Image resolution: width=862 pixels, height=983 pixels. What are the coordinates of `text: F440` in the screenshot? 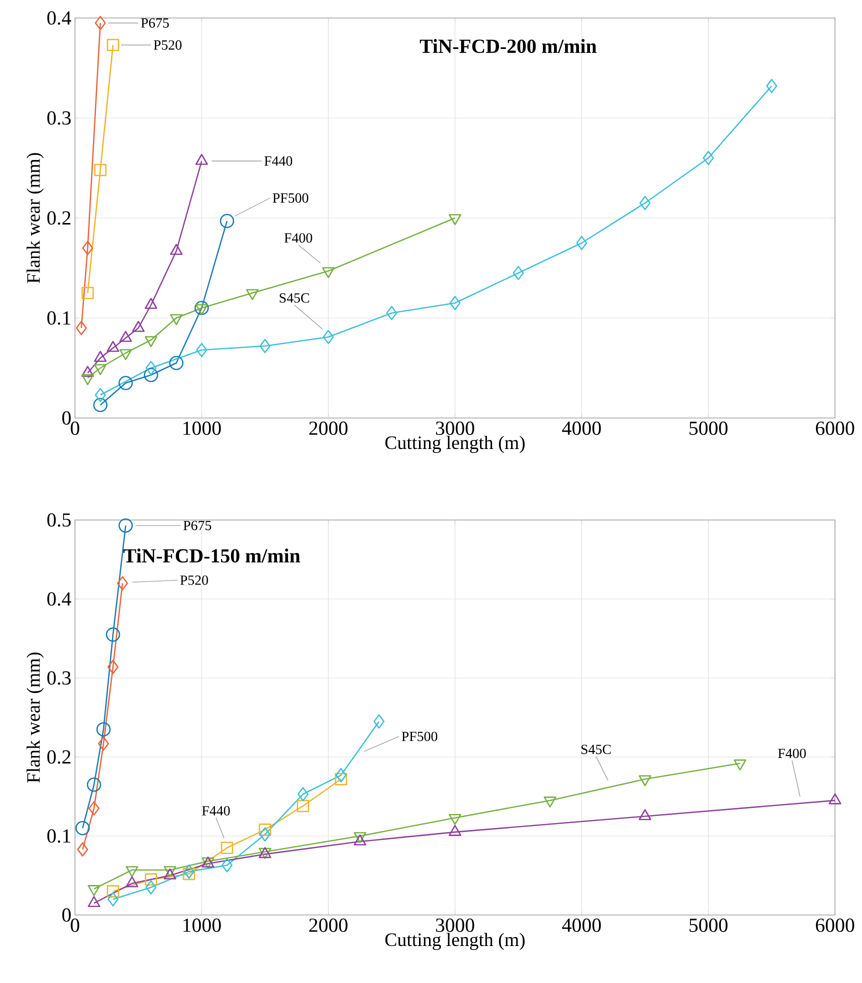 It's located at (278, 161).